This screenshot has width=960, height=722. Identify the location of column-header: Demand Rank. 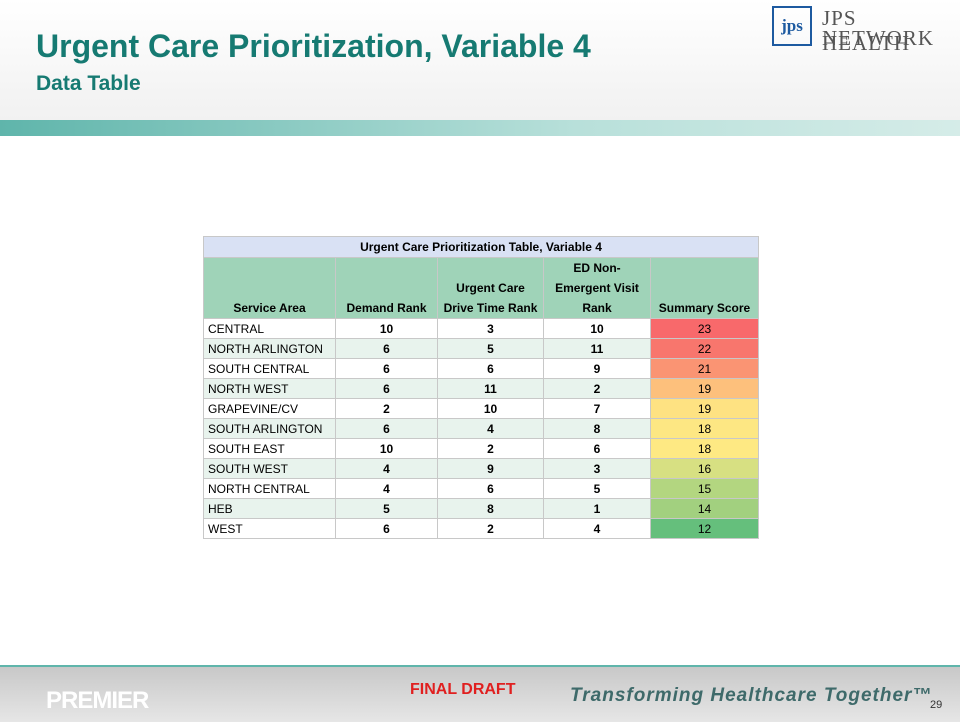
(386, 288).